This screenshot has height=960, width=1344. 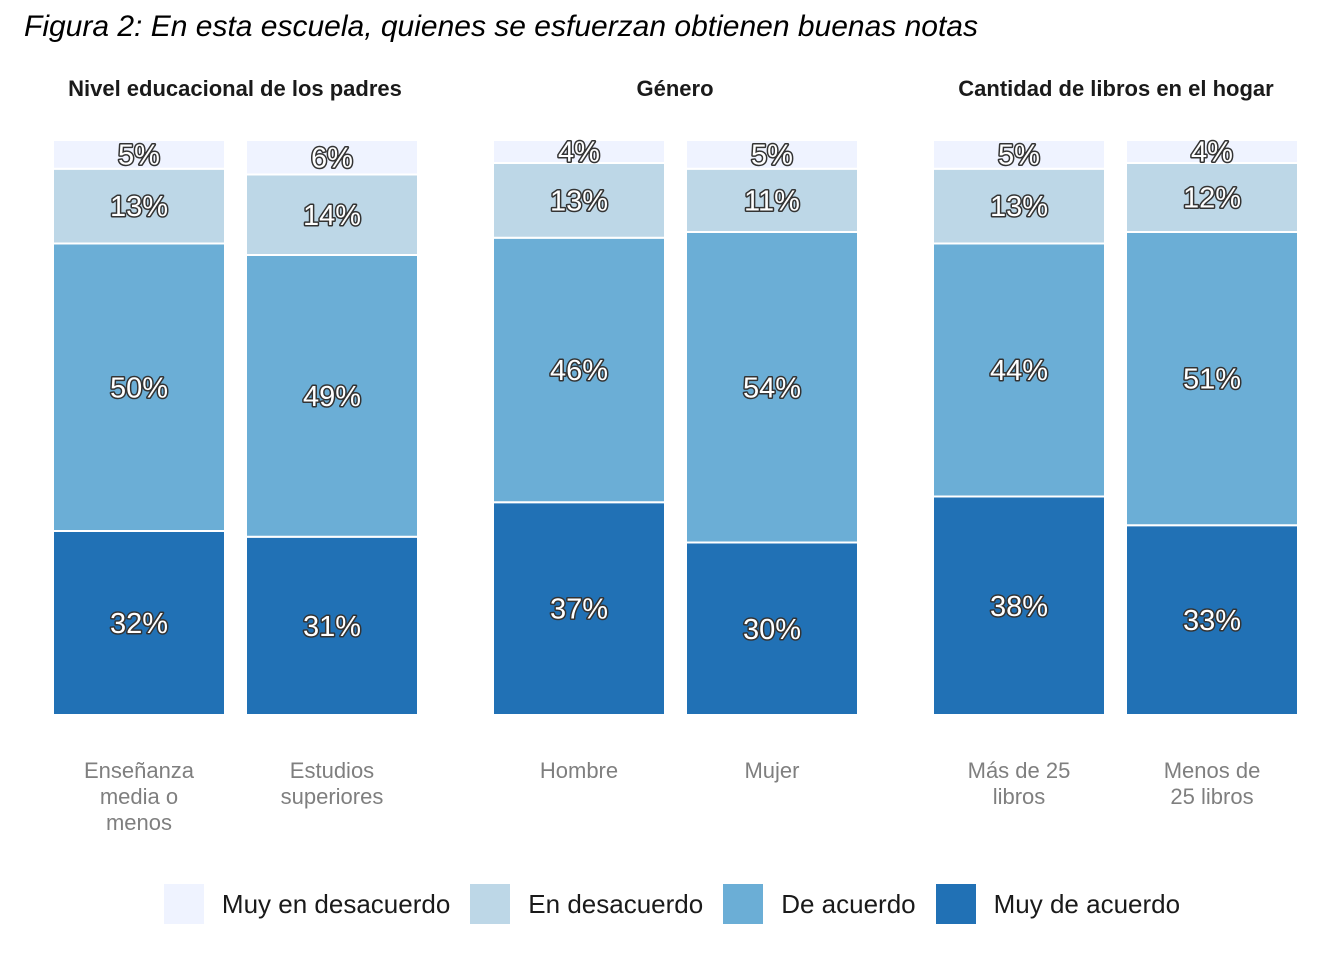 What do you see at coordinates (1019, 770) in the screenshot?
I see `category-label: Más de 25` at bounding box center [1019, 770].